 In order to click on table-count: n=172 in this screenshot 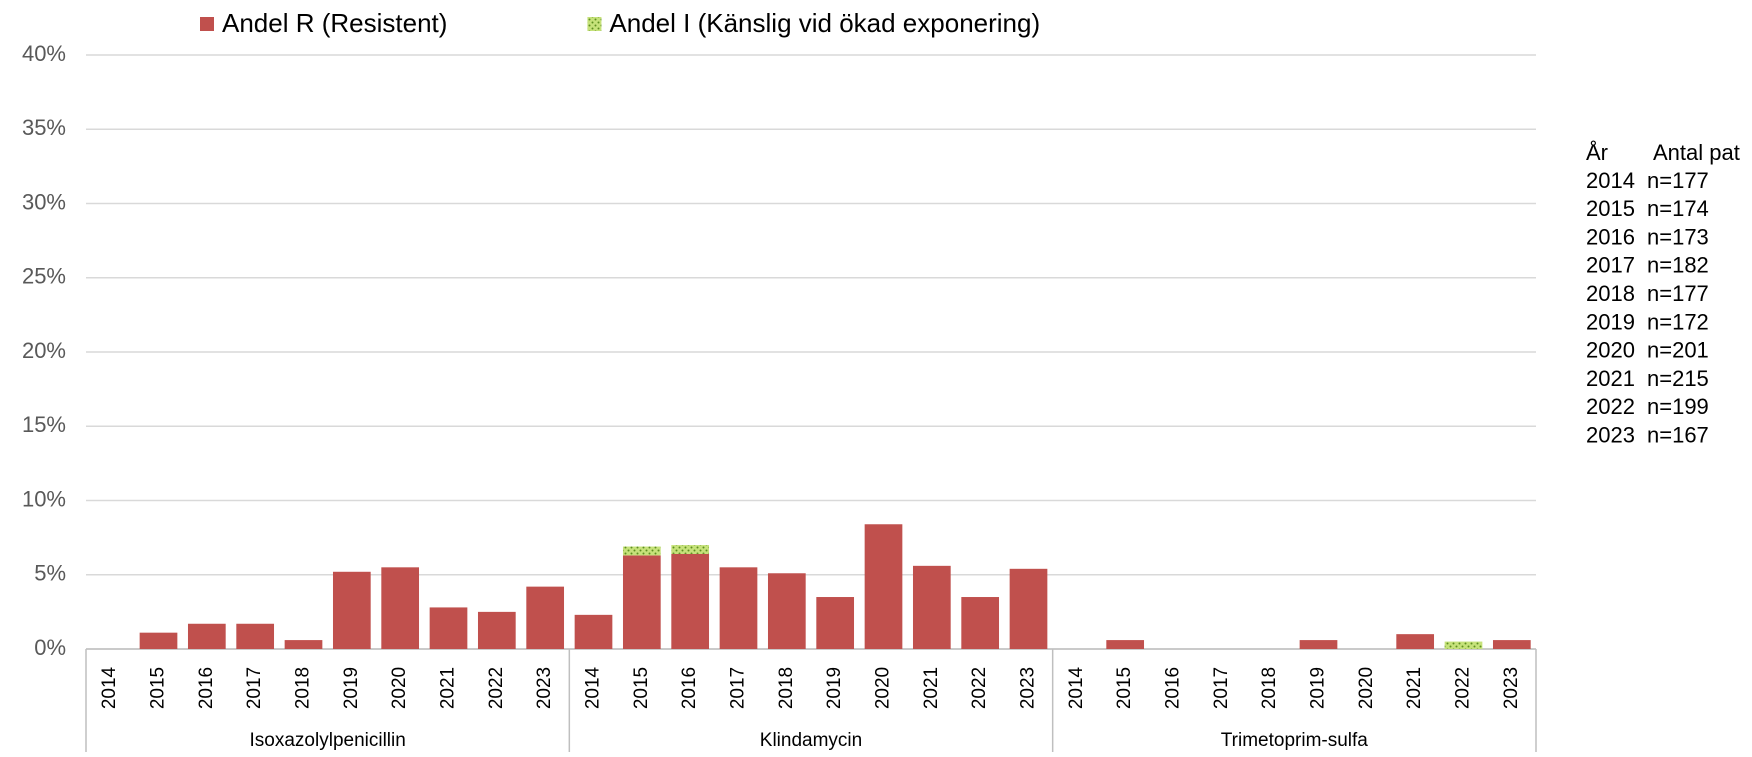, I will do `click(1678, 321)`.